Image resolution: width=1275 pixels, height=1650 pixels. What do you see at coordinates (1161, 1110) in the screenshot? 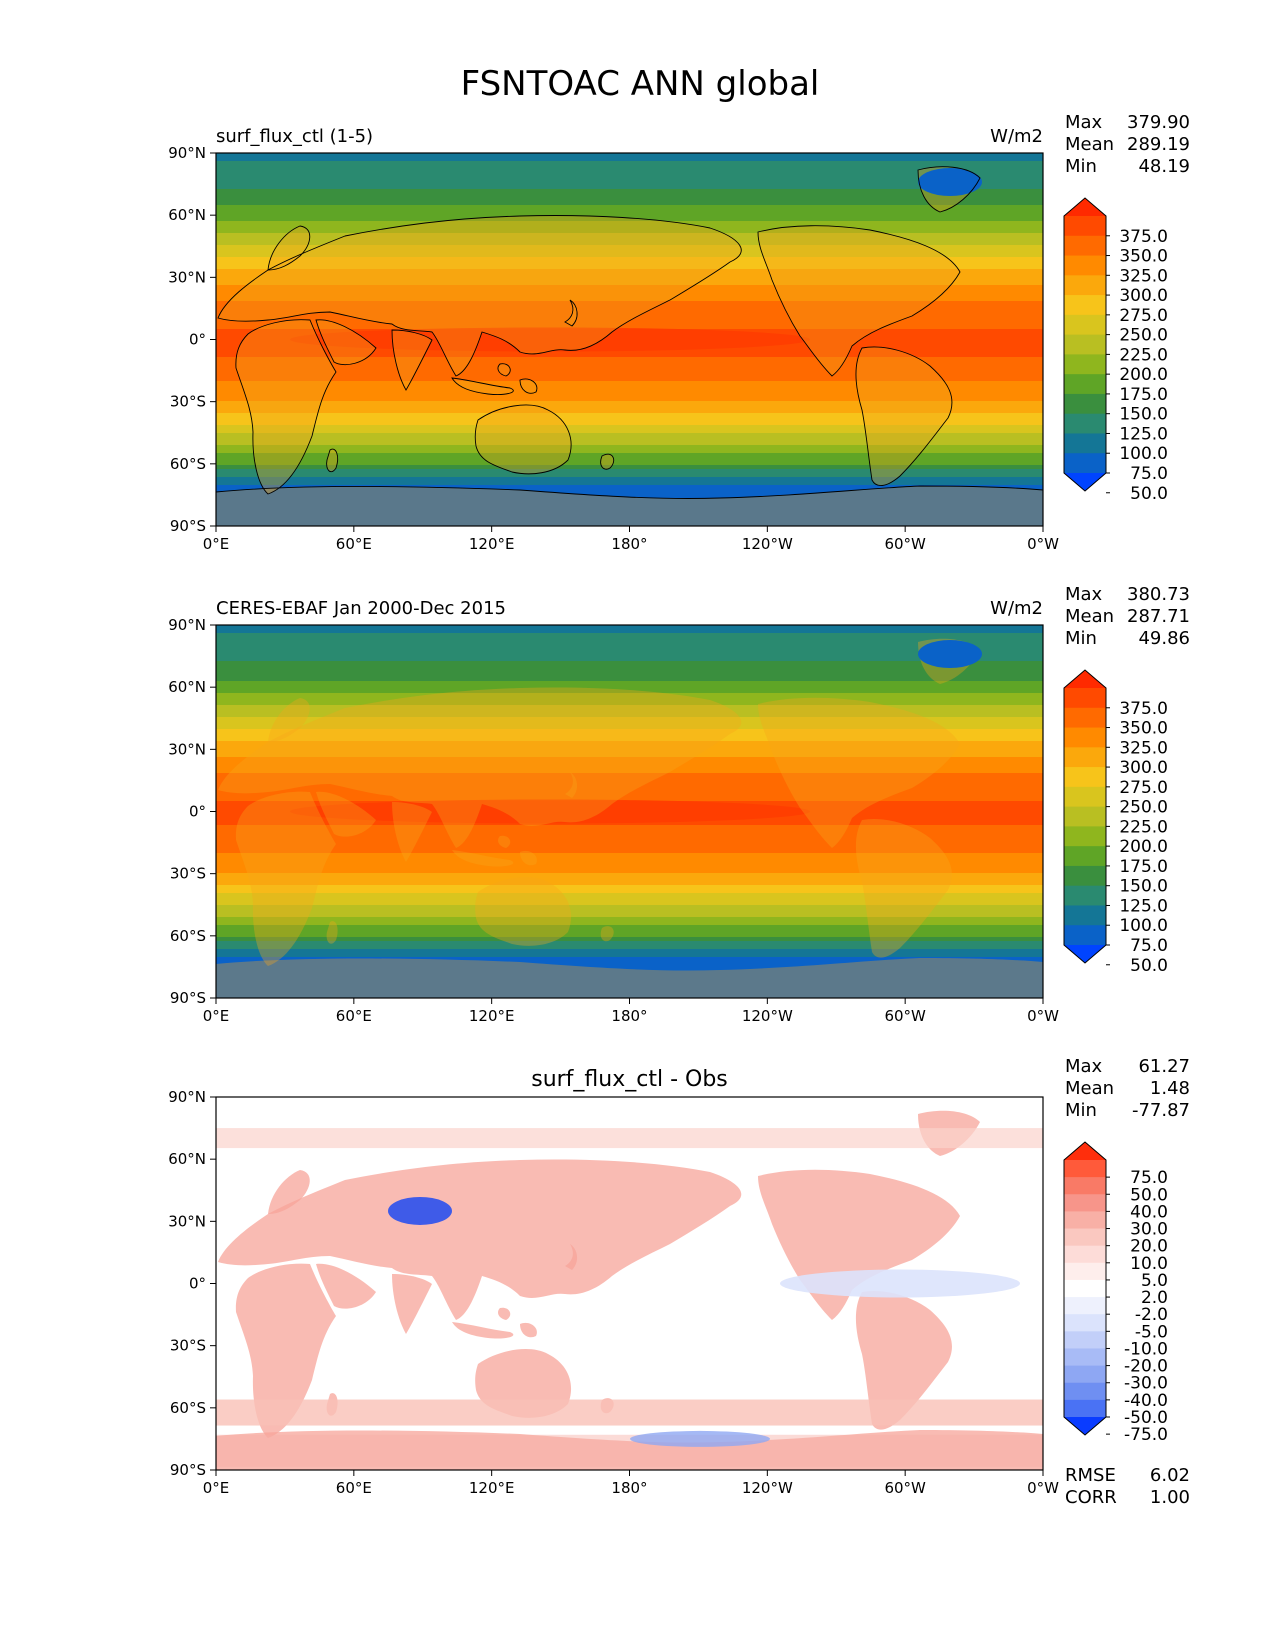
I see `stat-value: -77.87` at bounding box center [1161, 1110].